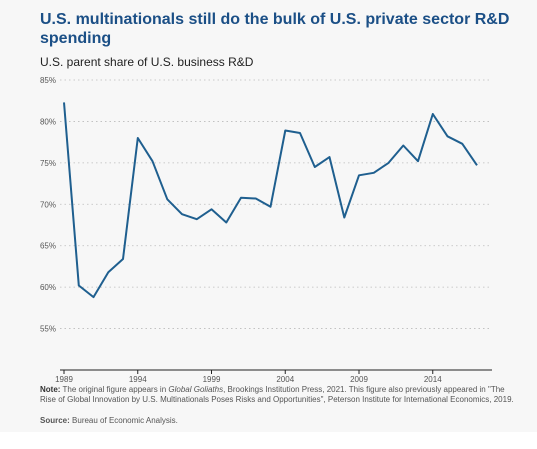  I want to click on x-tick-label: 2004, so click(285, 379).